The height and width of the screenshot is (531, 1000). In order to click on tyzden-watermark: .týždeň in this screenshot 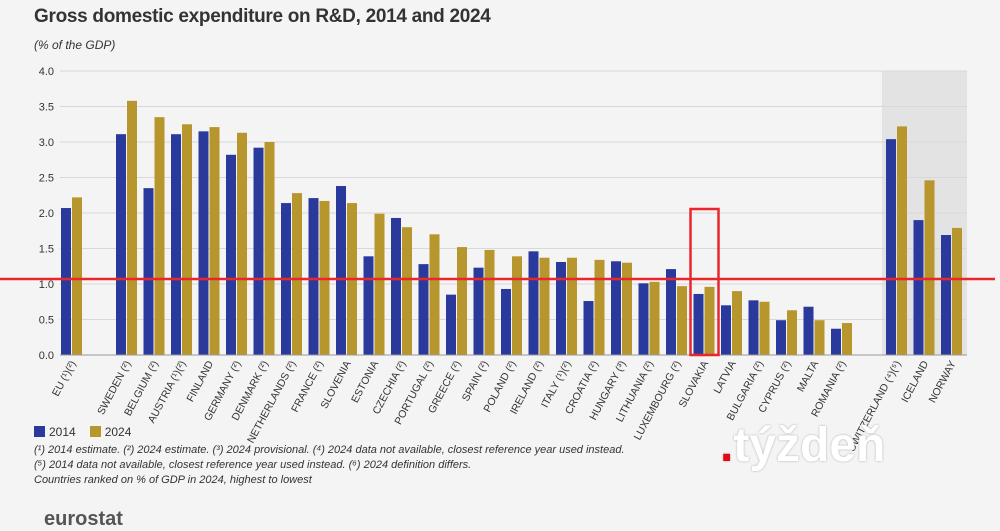, I will do `click(803, 445)`.